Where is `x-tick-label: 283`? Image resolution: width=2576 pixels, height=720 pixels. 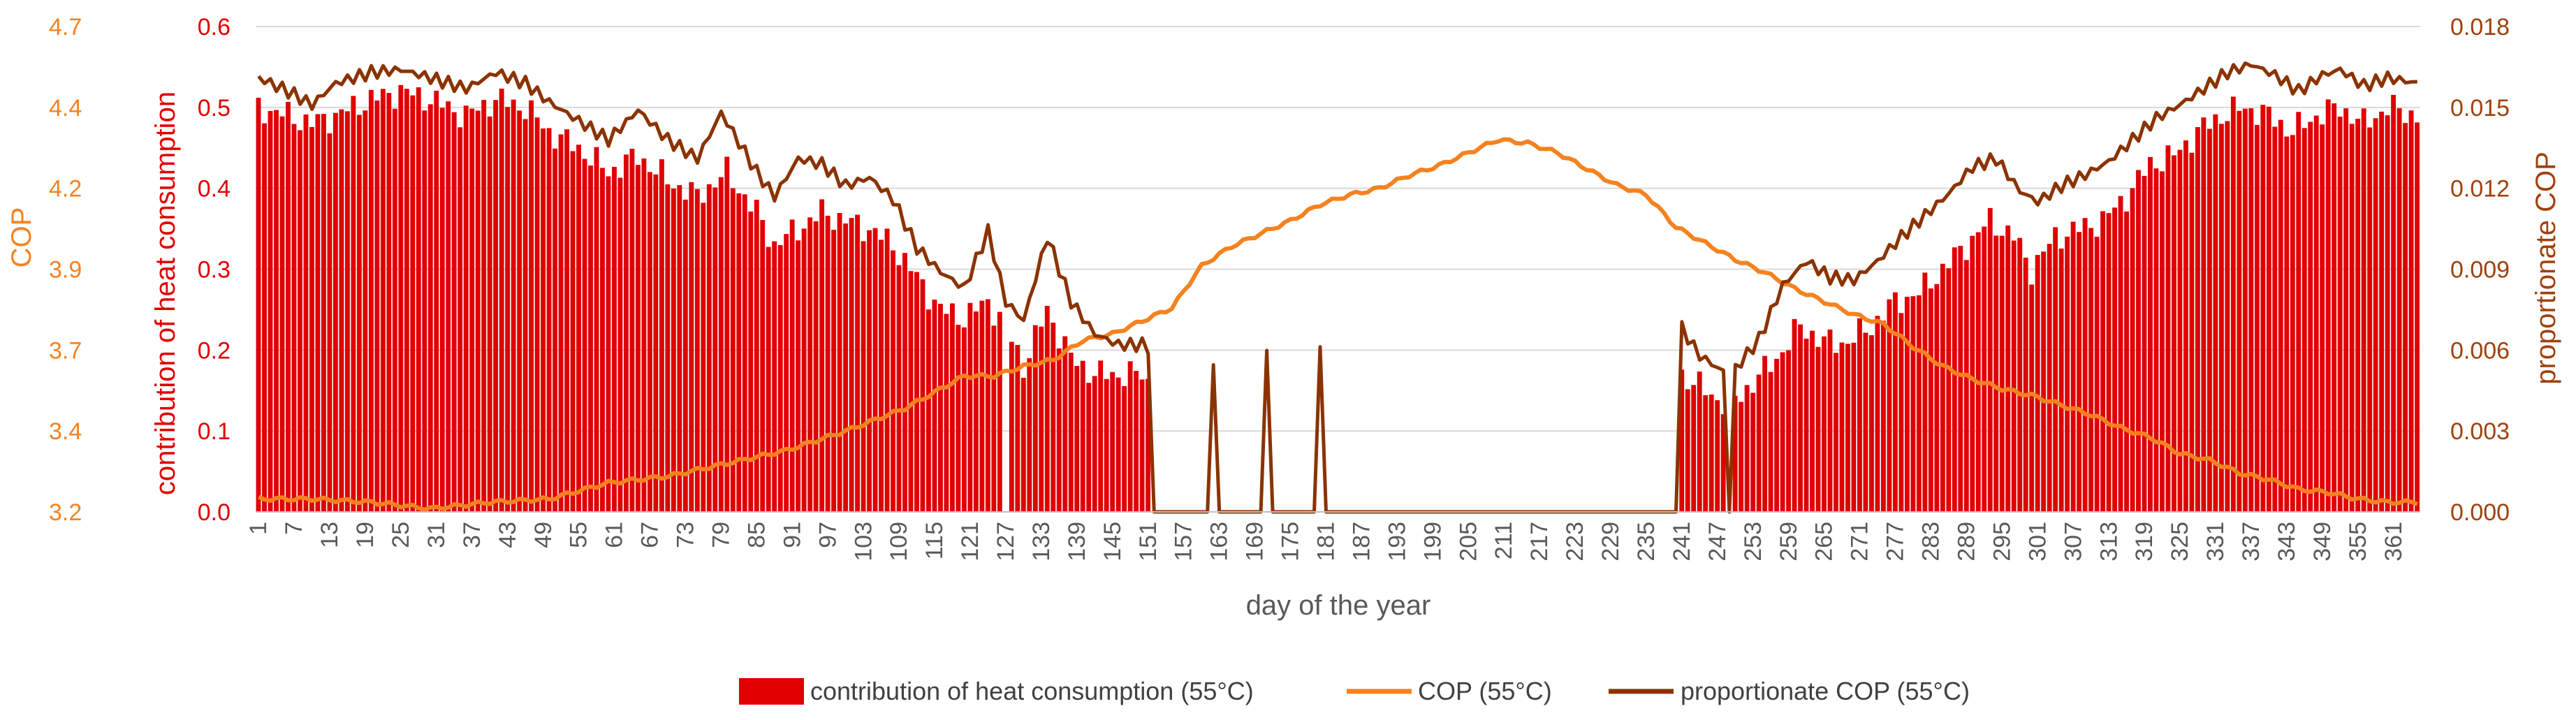
x-tick-label: 283 is located at coordinates (1932, 541).